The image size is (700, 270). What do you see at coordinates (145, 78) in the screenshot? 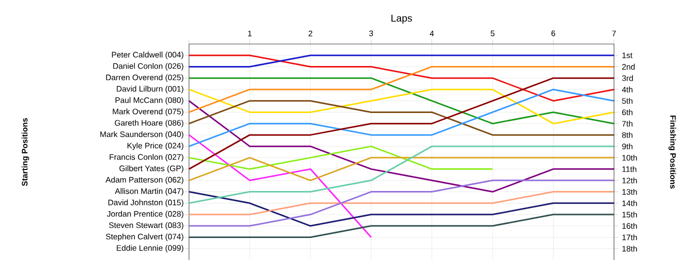
I see `series-label: Darren Overend (025)` at bounding box center [145, 78].